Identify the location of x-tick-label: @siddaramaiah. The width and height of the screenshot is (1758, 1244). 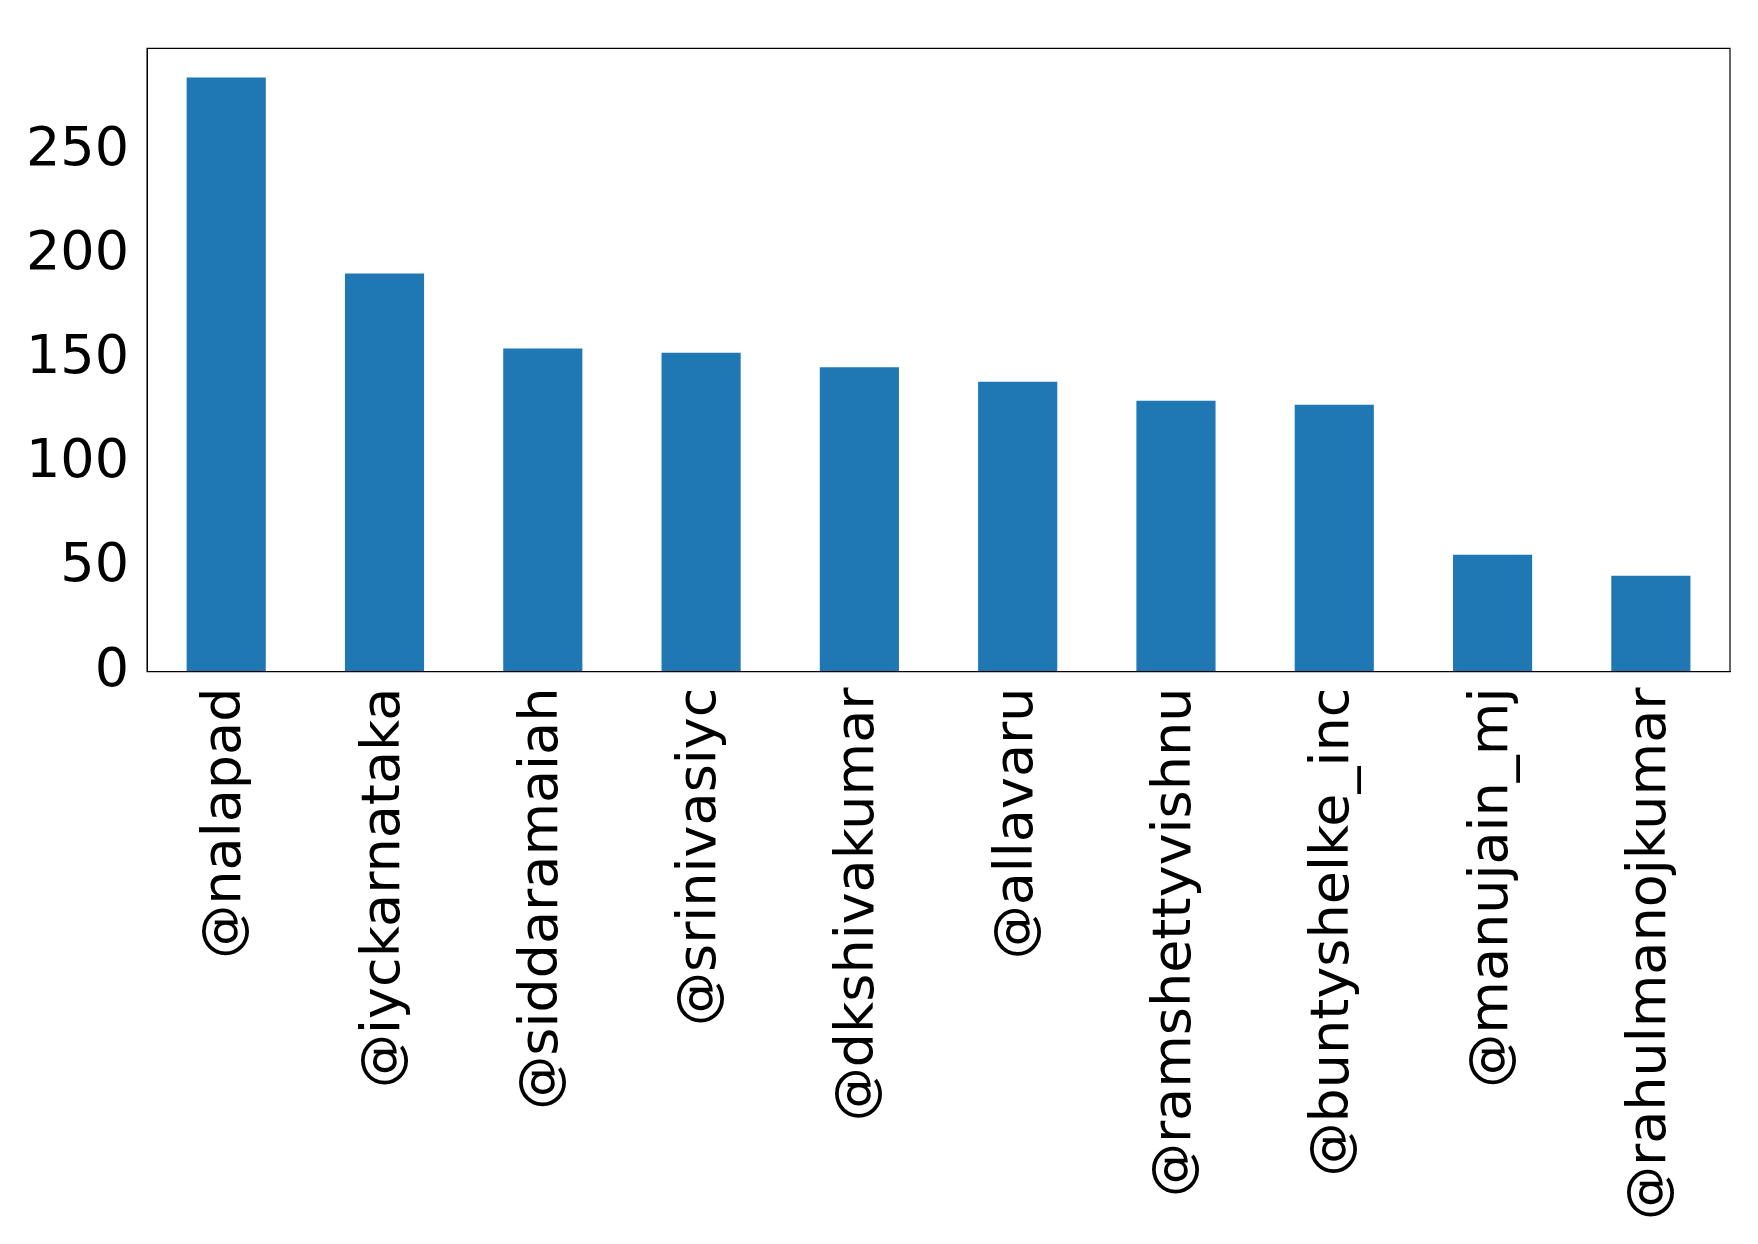
(538, 898).